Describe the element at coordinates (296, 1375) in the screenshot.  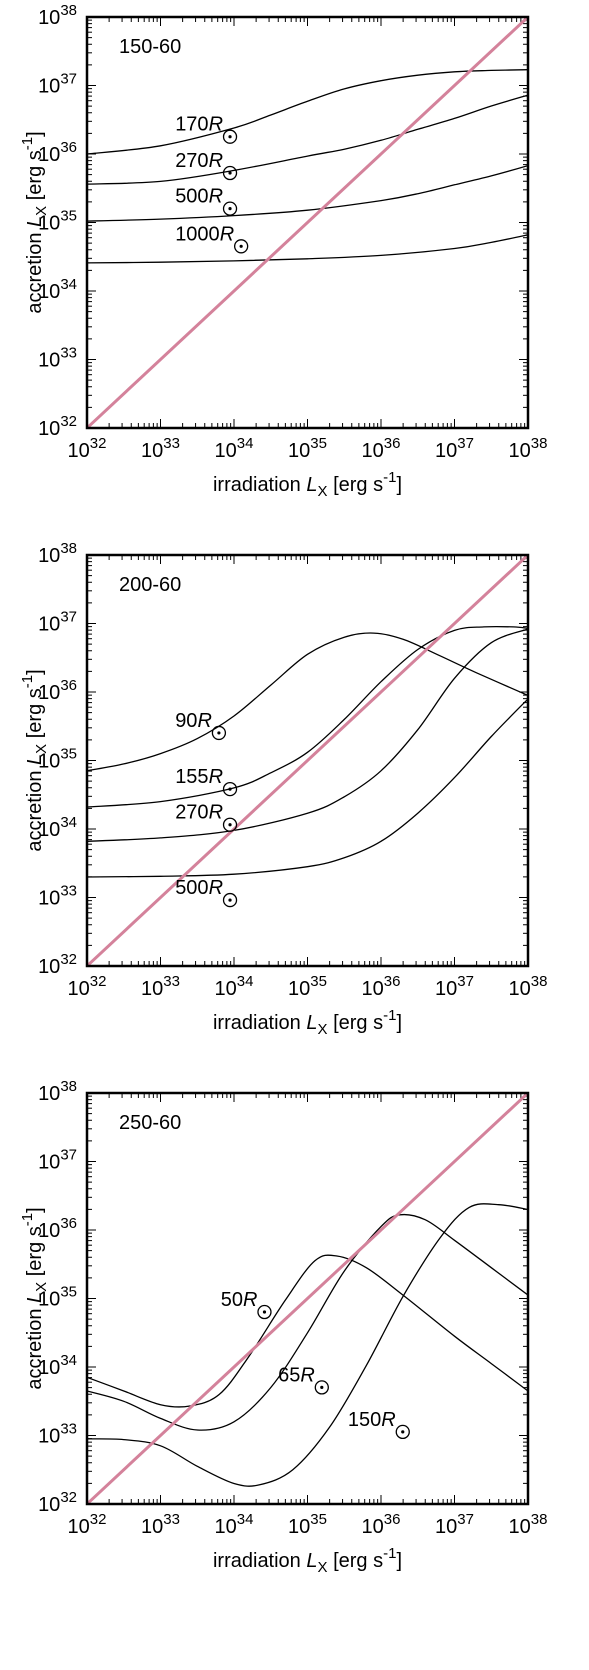
I see `annotation-text: 65R` at that location.